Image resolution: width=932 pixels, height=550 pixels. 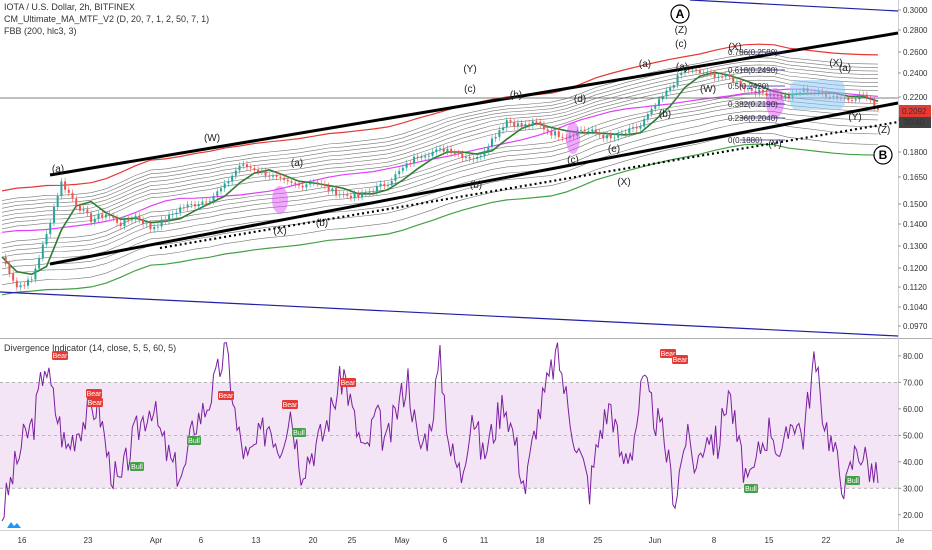 I want to click on tradingview-logo-icon, so click(x=14, y=525).